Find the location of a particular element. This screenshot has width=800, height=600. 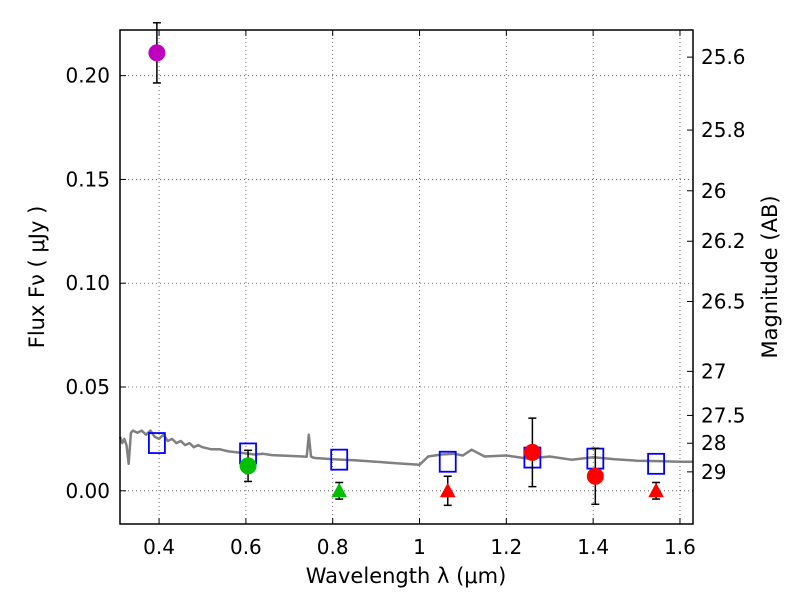

x-tick-label: 1.6 is located at coordinates (680, 547).